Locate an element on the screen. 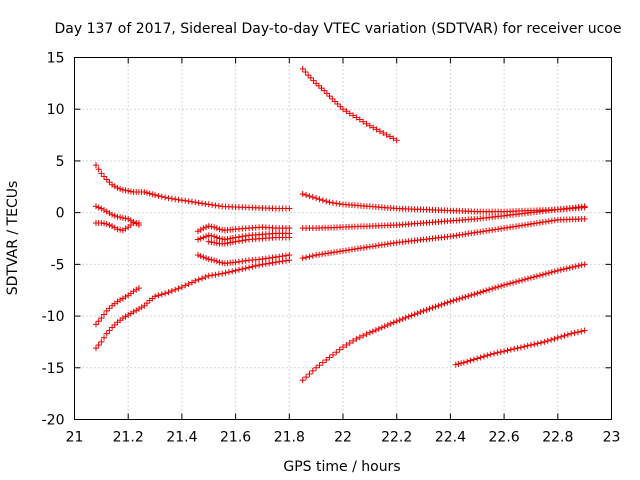 Image resolution: width=640 pixels, height=480 pixels. y-tick-label: 15 is located at coordinates (56, 59).